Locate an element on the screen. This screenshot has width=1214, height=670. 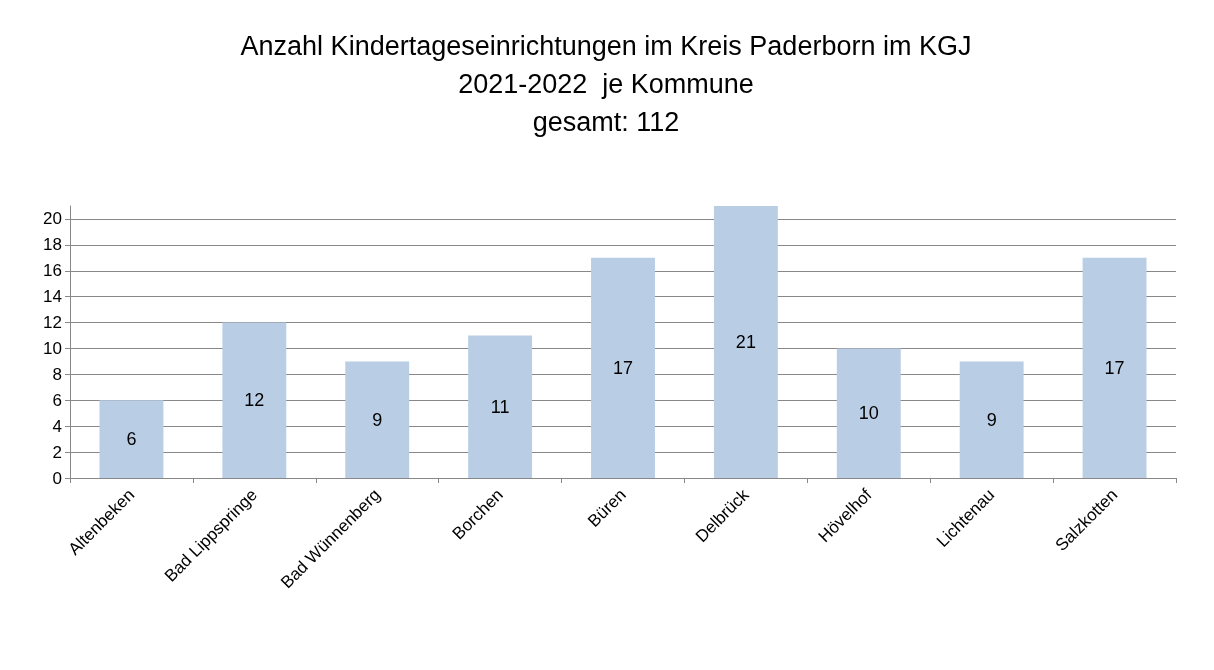
y-tick-label: 12 is located at coordinates (52, 323).